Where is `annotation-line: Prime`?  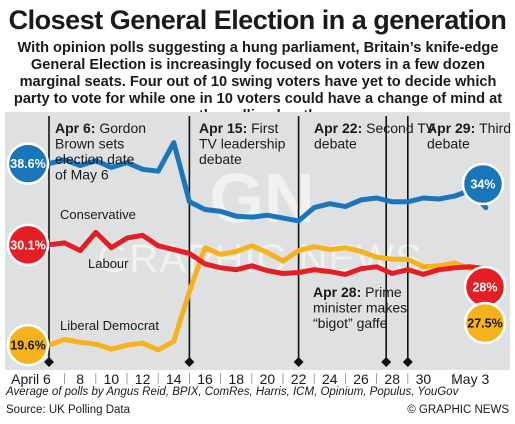 annotation-line: Prime is located at coordinates (383, 292).